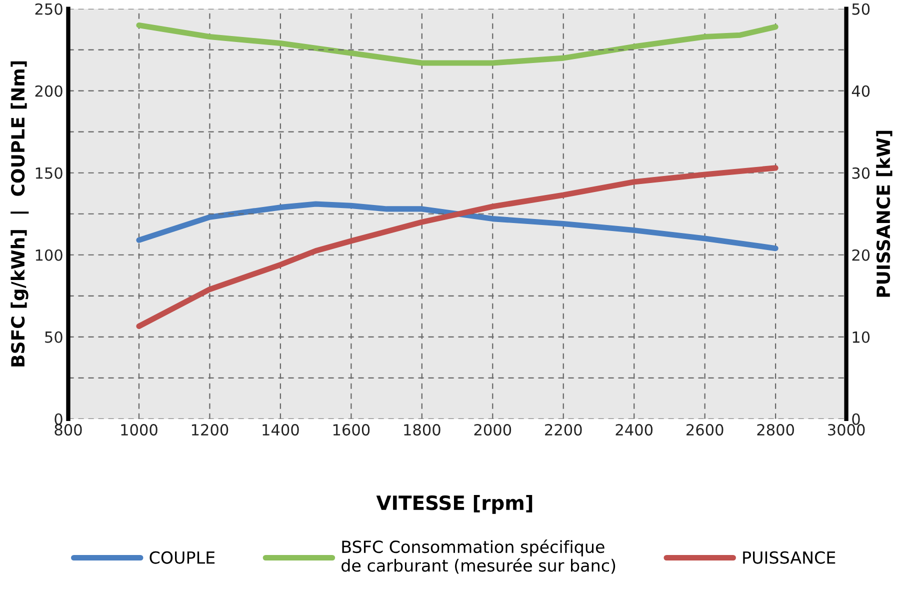 This screenshot has height=590, width=910. I want to click on x-tick-label: 1200, so click(210, 430).